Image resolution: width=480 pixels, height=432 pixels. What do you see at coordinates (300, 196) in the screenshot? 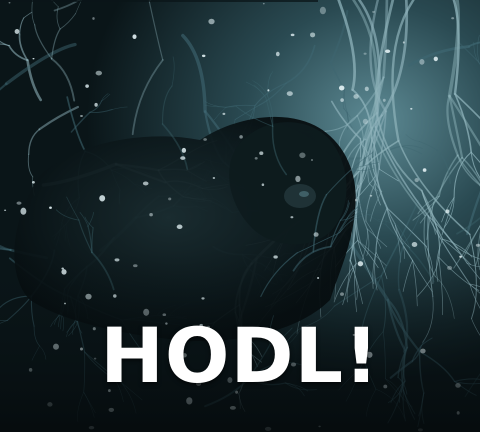
I see `creature-eye` at bounding box center [300, 196].